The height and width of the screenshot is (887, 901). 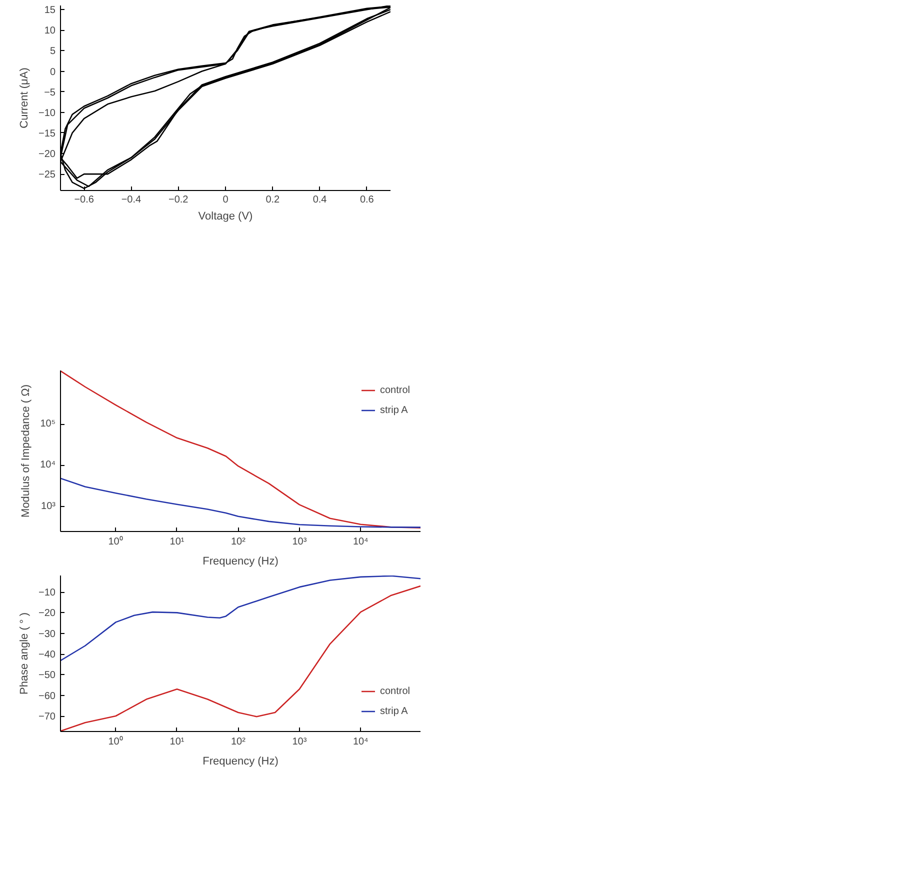 I want to click on y-tick-label: −50, so click(x=47, y=676).